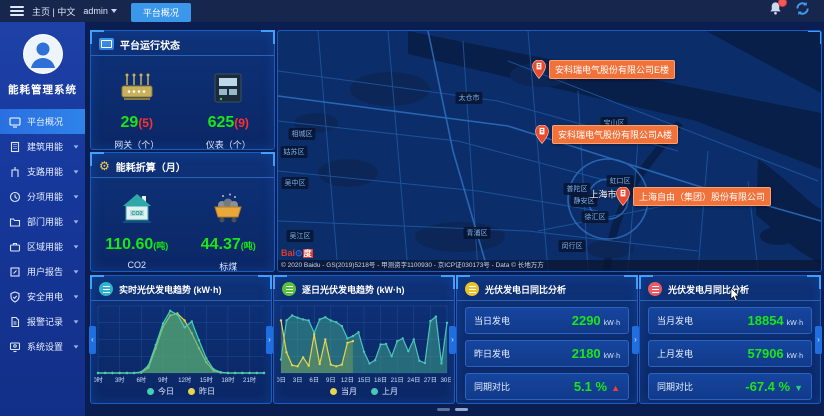 This screenshot has height=416, width=824. I want to click on sidebar-item-user-report: 用户报告, so click(42, 271).